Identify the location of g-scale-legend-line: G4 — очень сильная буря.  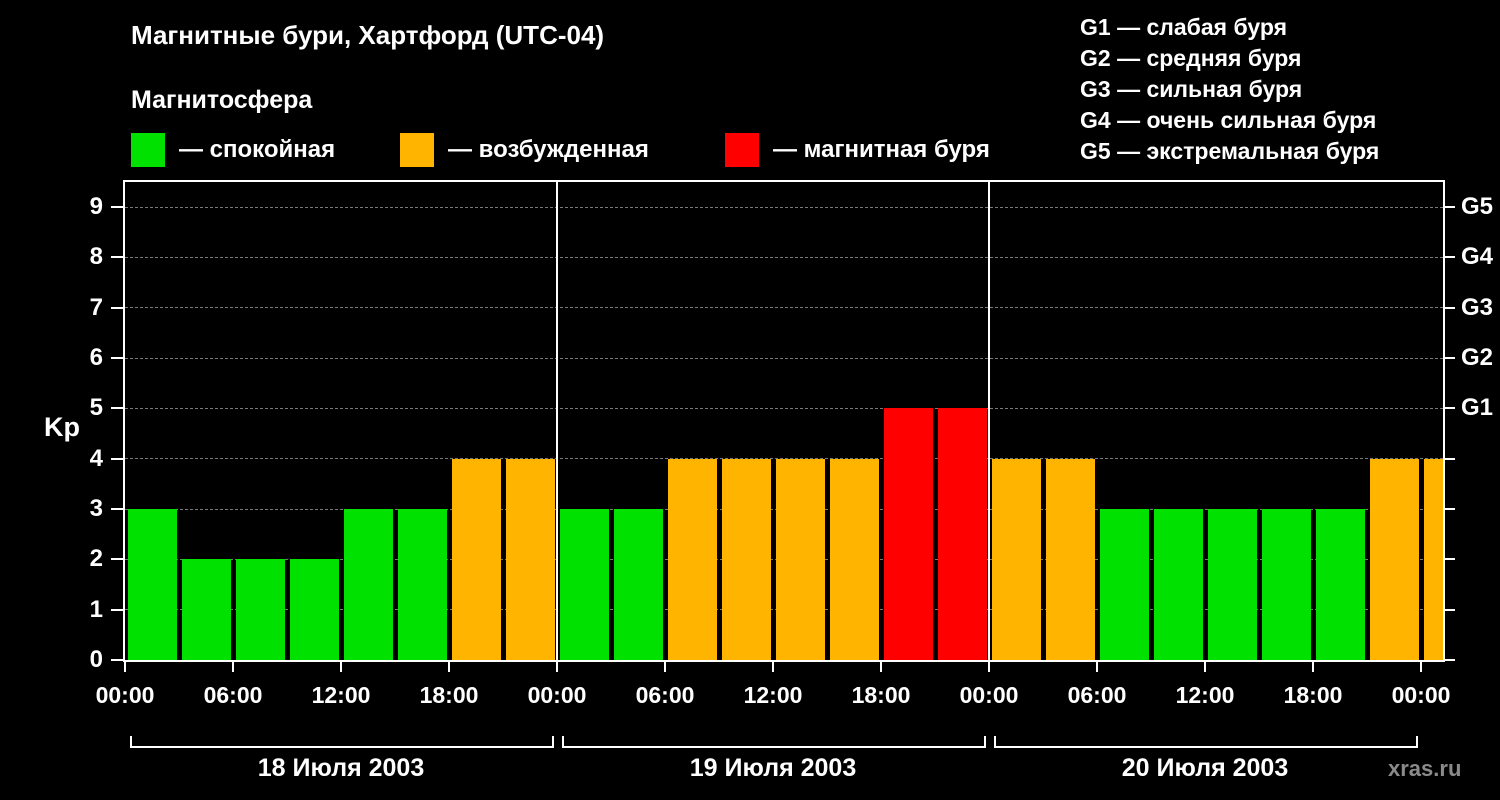
(1228, 120).